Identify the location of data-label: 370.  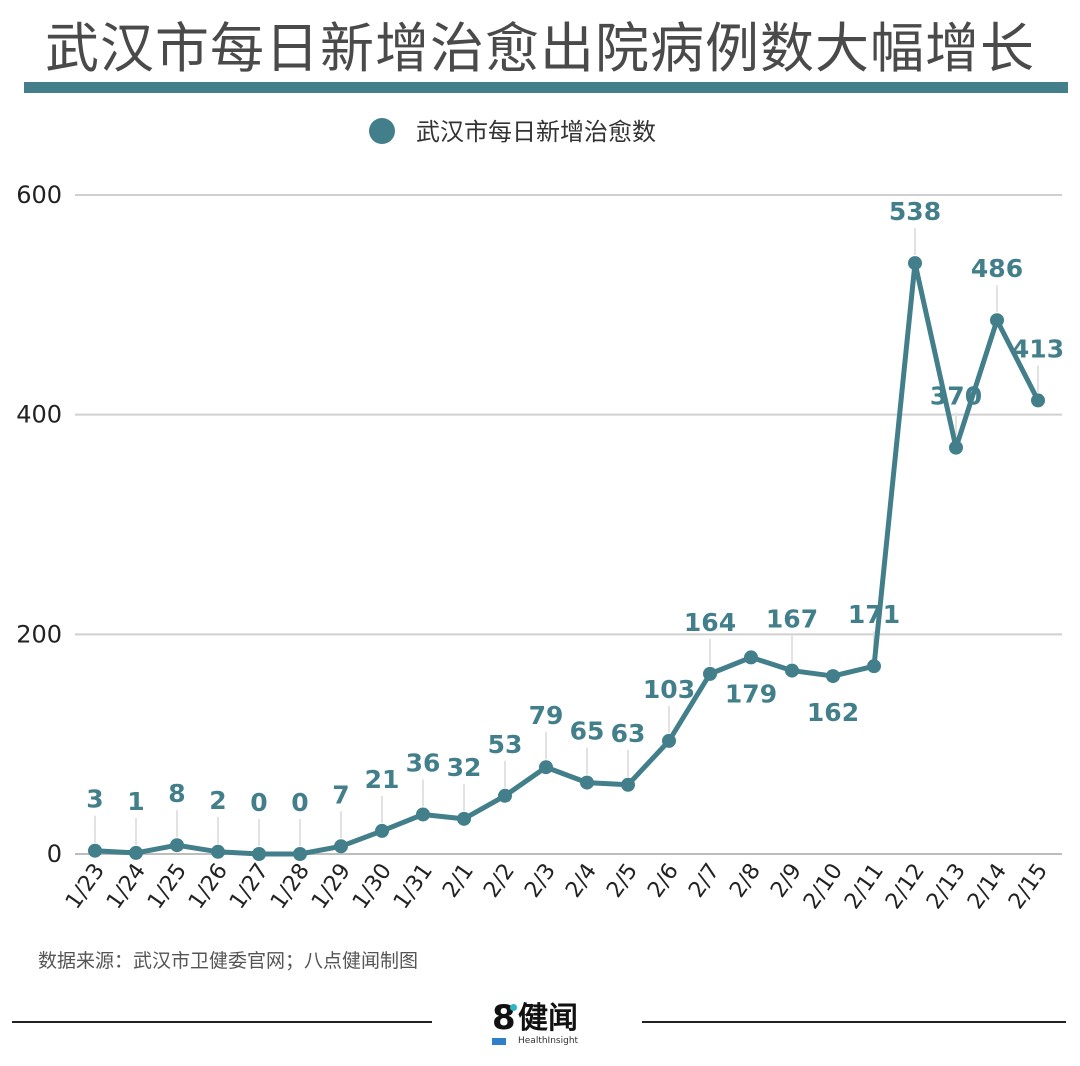
(956, 396).